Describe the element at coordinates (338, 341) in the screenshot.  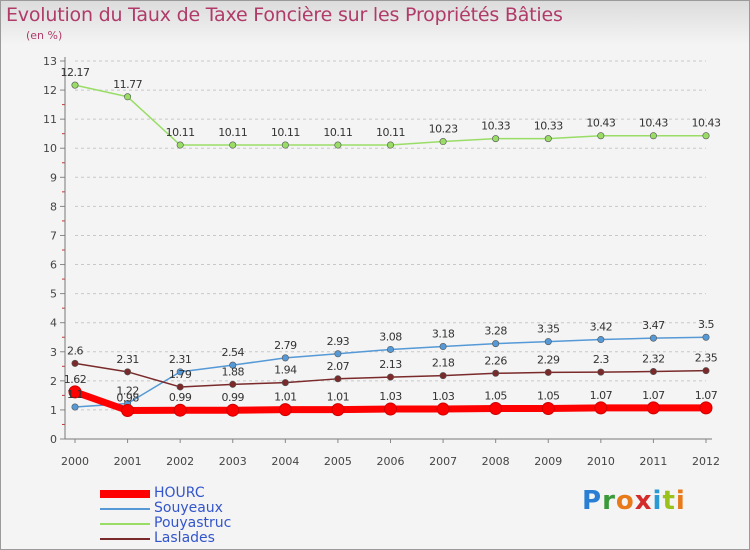
I see `data-label: 2.93` at that location.